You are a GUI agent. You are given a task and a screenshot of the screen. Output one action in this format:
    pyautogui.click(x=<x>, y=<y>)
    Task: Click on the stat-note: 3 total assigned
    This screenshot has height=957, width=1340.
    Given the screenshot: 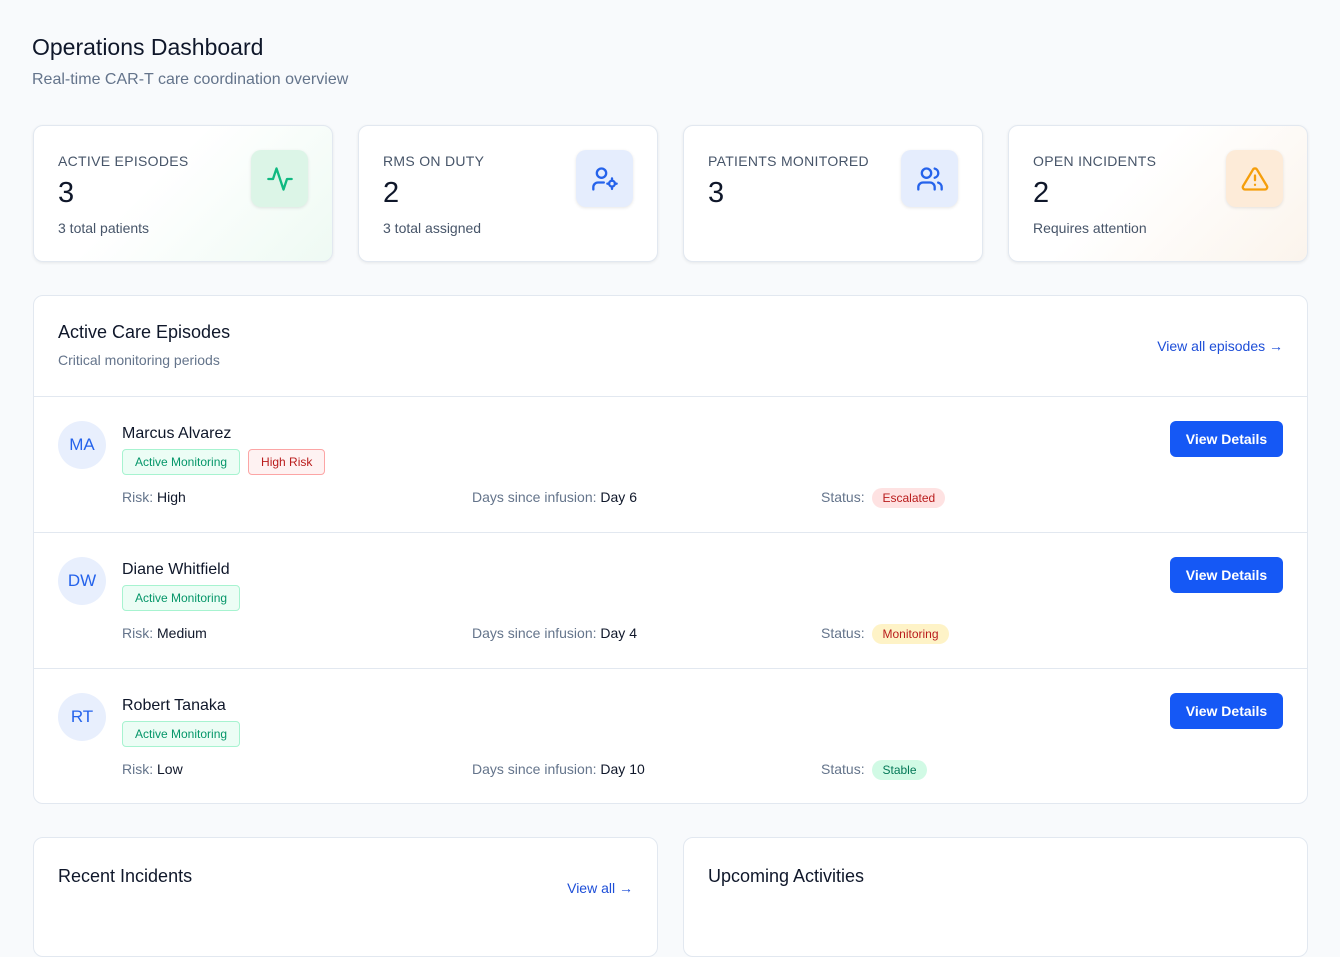 What is the action you would take?
    pyautogui.click(x=432, y=228)
    